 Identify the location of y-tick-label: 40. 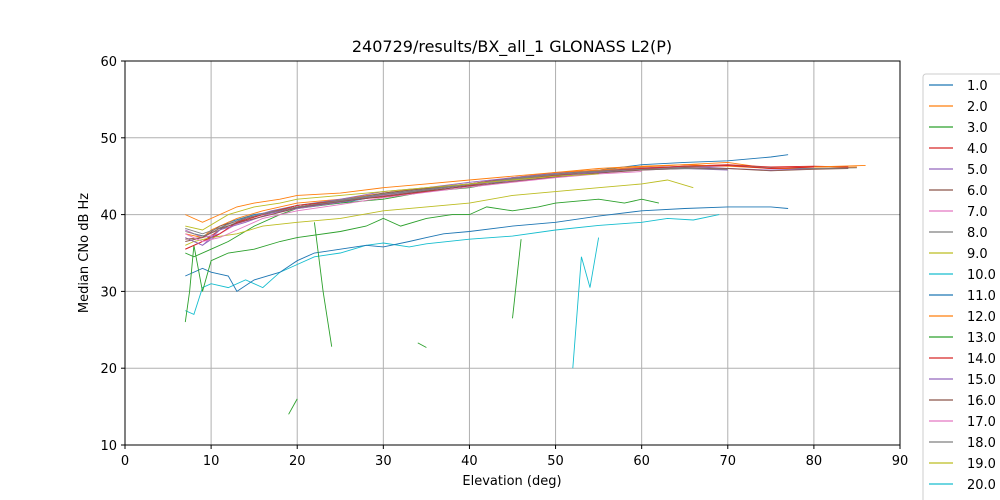
(108, 216).